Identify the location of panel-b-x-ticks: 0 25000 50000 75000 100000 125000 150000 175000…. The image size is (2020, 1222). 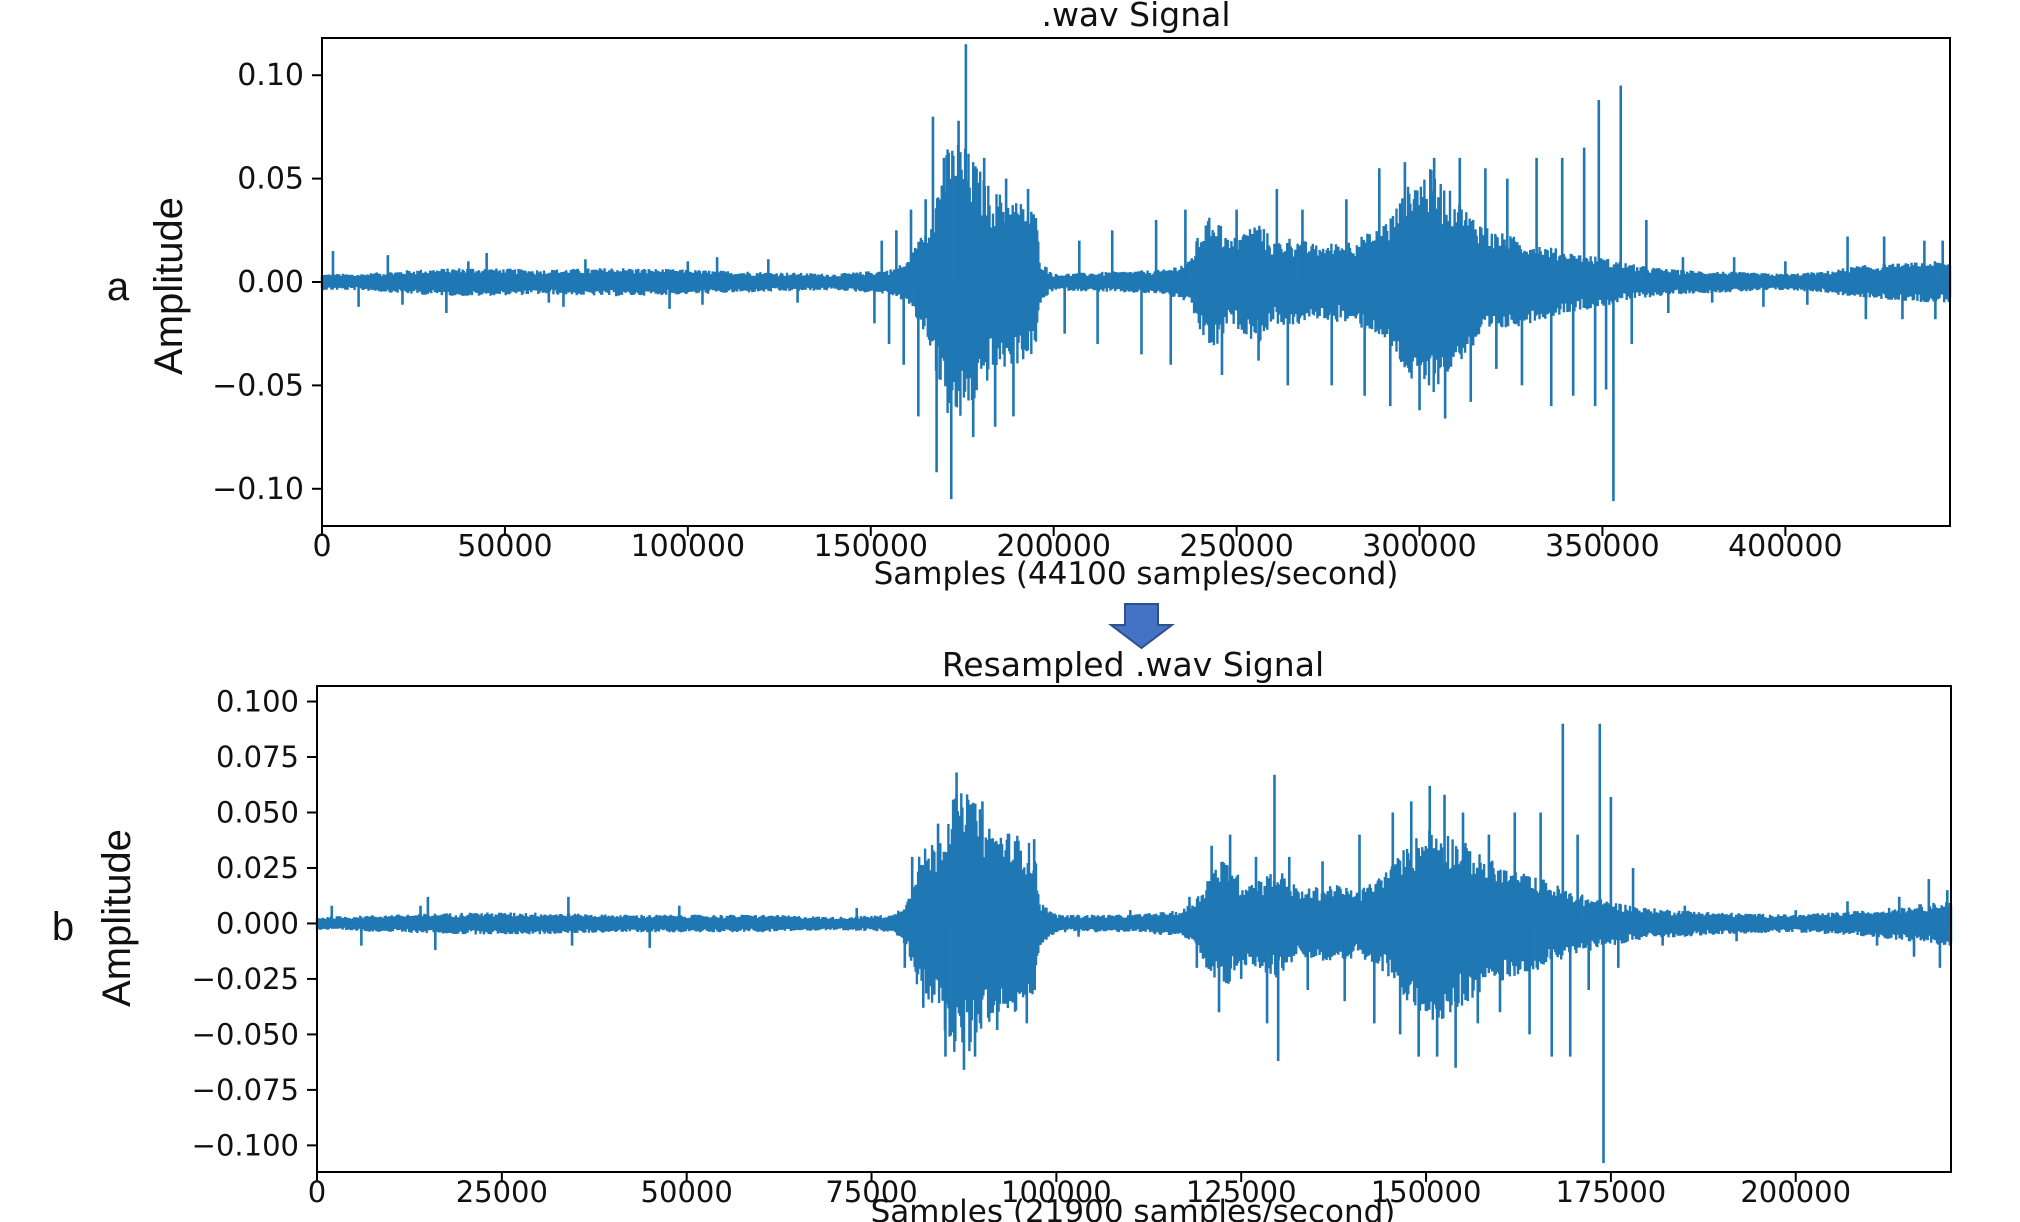
(1079, 1190).